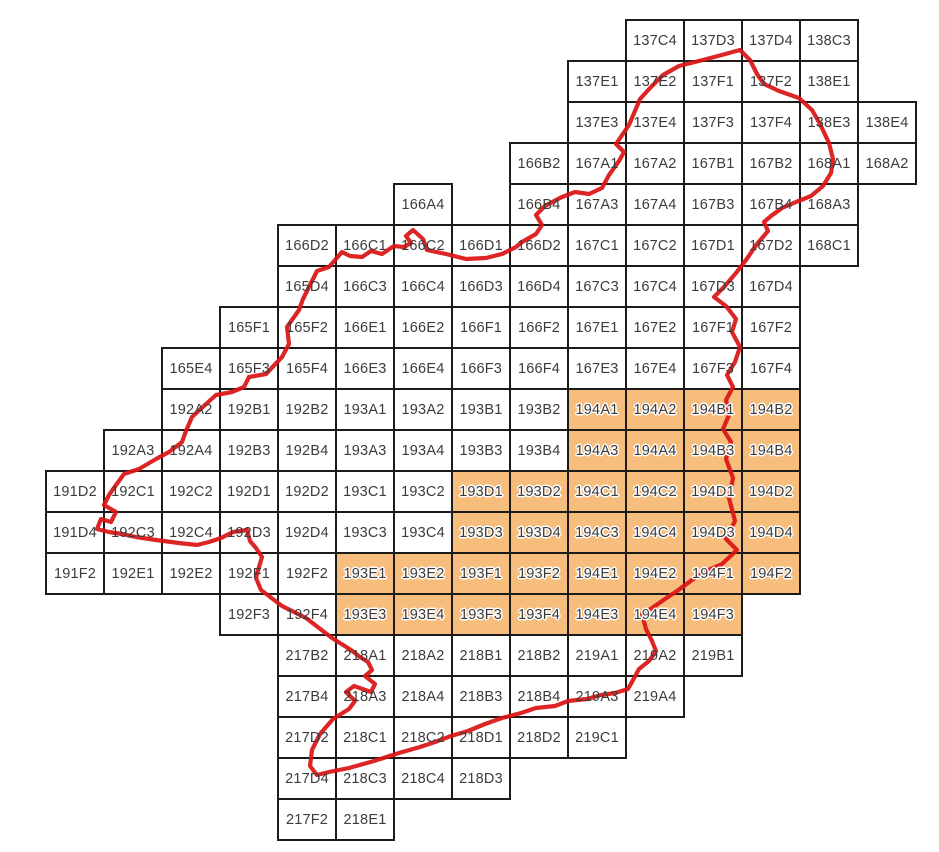  I want to click on map-sheet-cell-218E1, so click(365, 819).